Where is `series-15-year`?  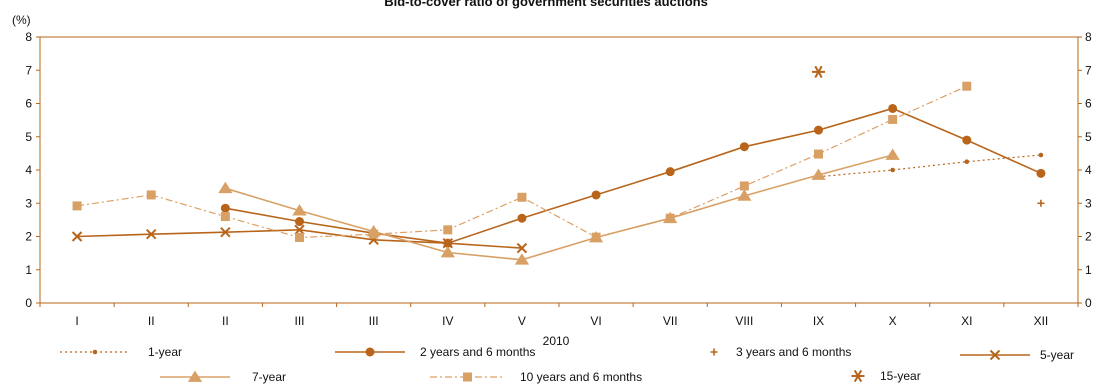 series-15-year is located at coordinates (818, 72).